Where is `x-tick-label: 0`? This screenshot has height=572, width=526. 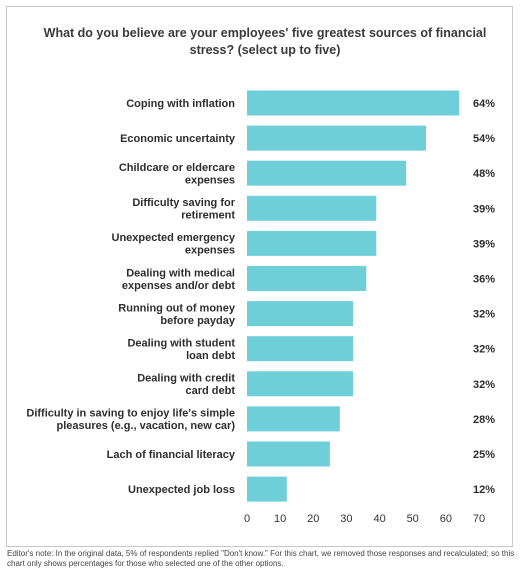 x-tick-label: 0 is located at coordinates (247, 519).